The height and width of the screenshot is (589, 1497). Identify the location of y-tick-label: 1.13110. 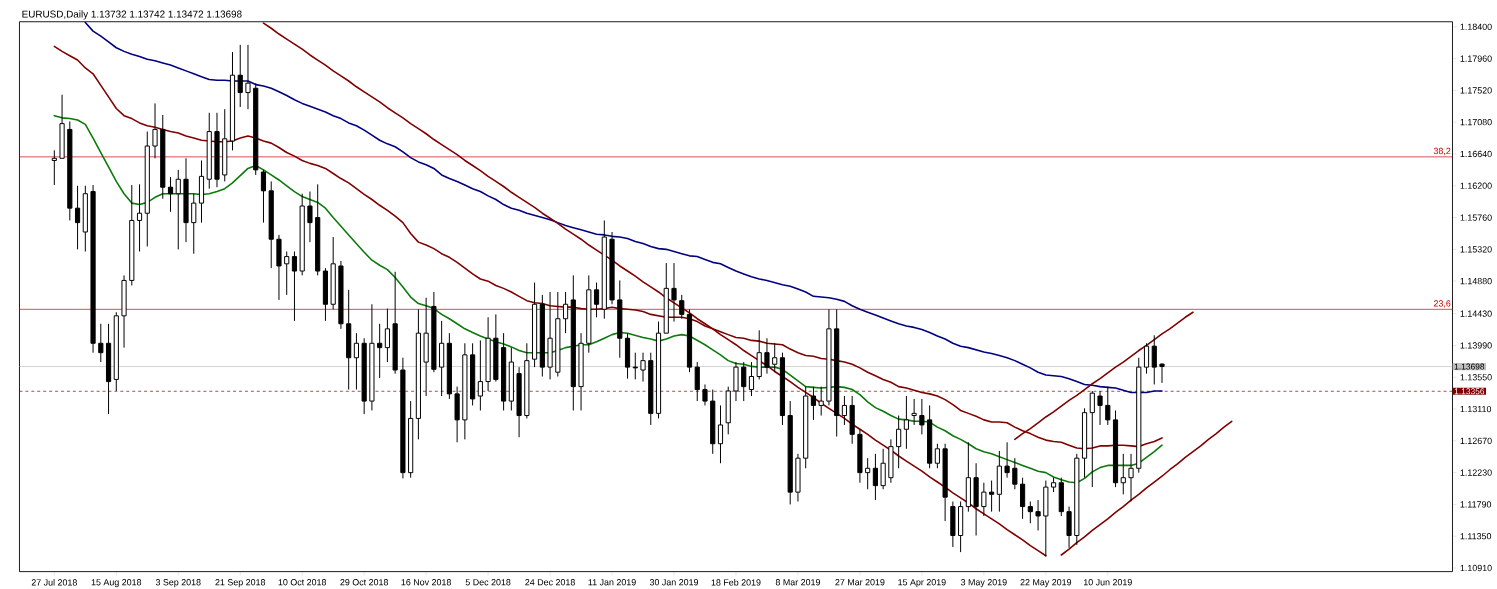
(1476, 408).